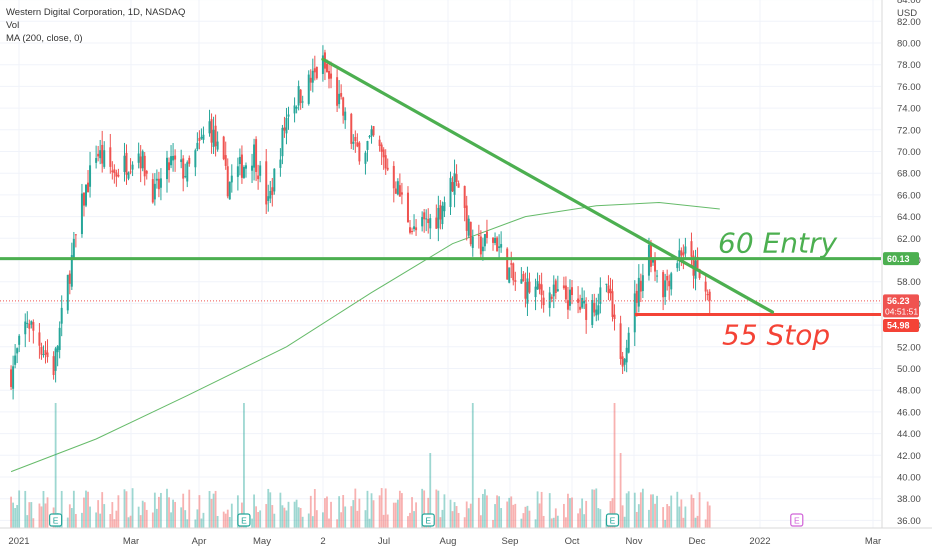 The width and height of the screenshot is (932, 550). I want to click on time-axis: 2021 Mar Apr May 2 Jul Aug Sep Oct Nov Dec 2022 Mar, so click(444, 541).